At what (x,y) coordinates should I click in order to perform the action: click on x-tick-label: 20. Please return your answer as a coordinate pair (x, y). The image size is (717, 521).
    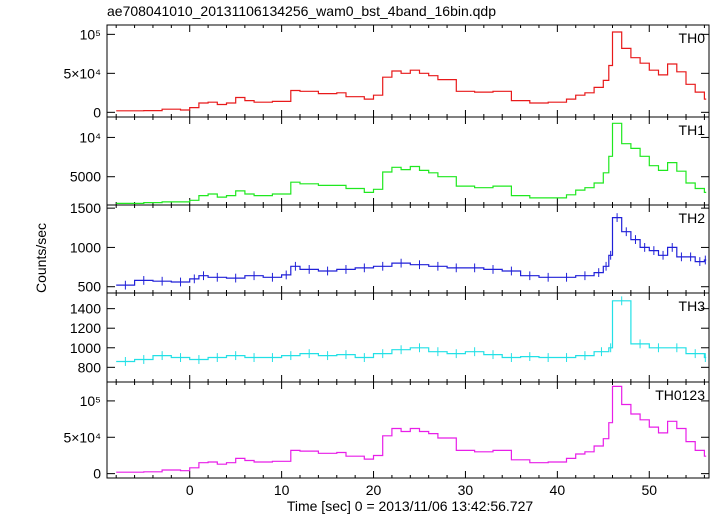
    Looking at the image, I should click on (374, 490).